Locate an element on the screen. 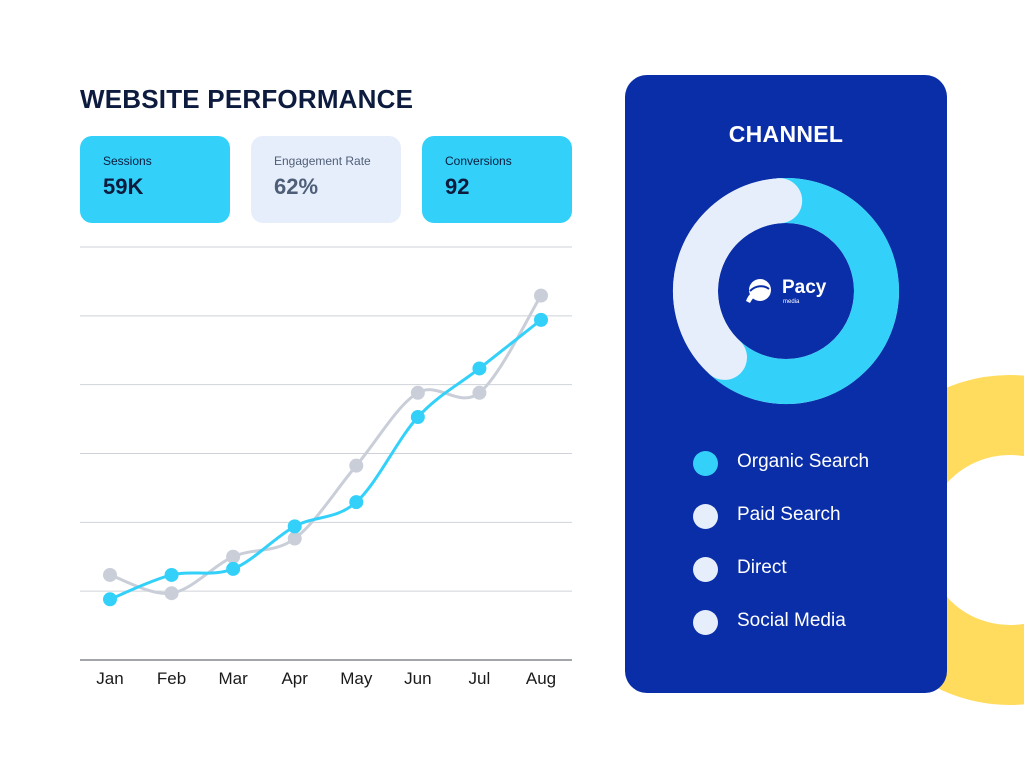 Image resolution: width=1024 pixels, height=768 pixels. x-tick-label-jun: Jun is located at coordinates (417, 678).